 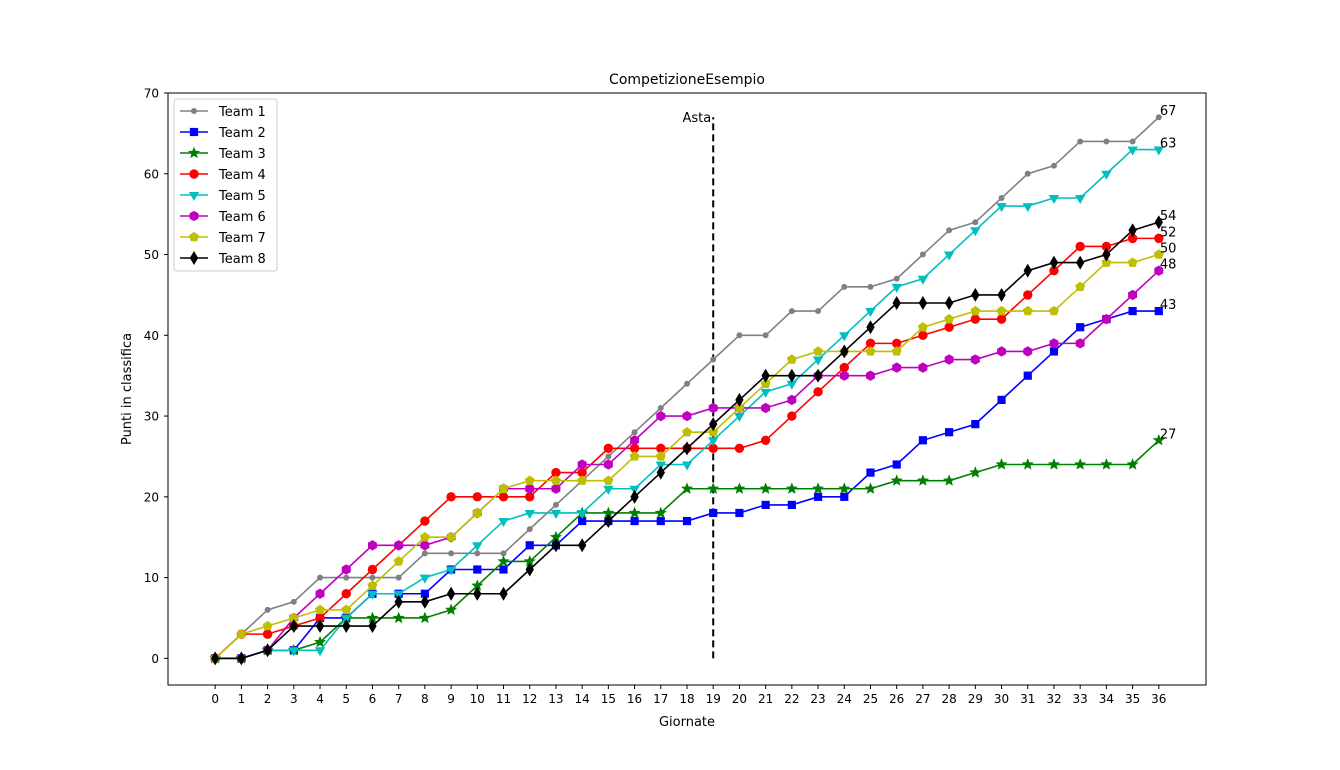 What do you see at coordinates (151, 578) in the screenshot?
I see `y-tick-label: 10` at bounding box center [151, 578].